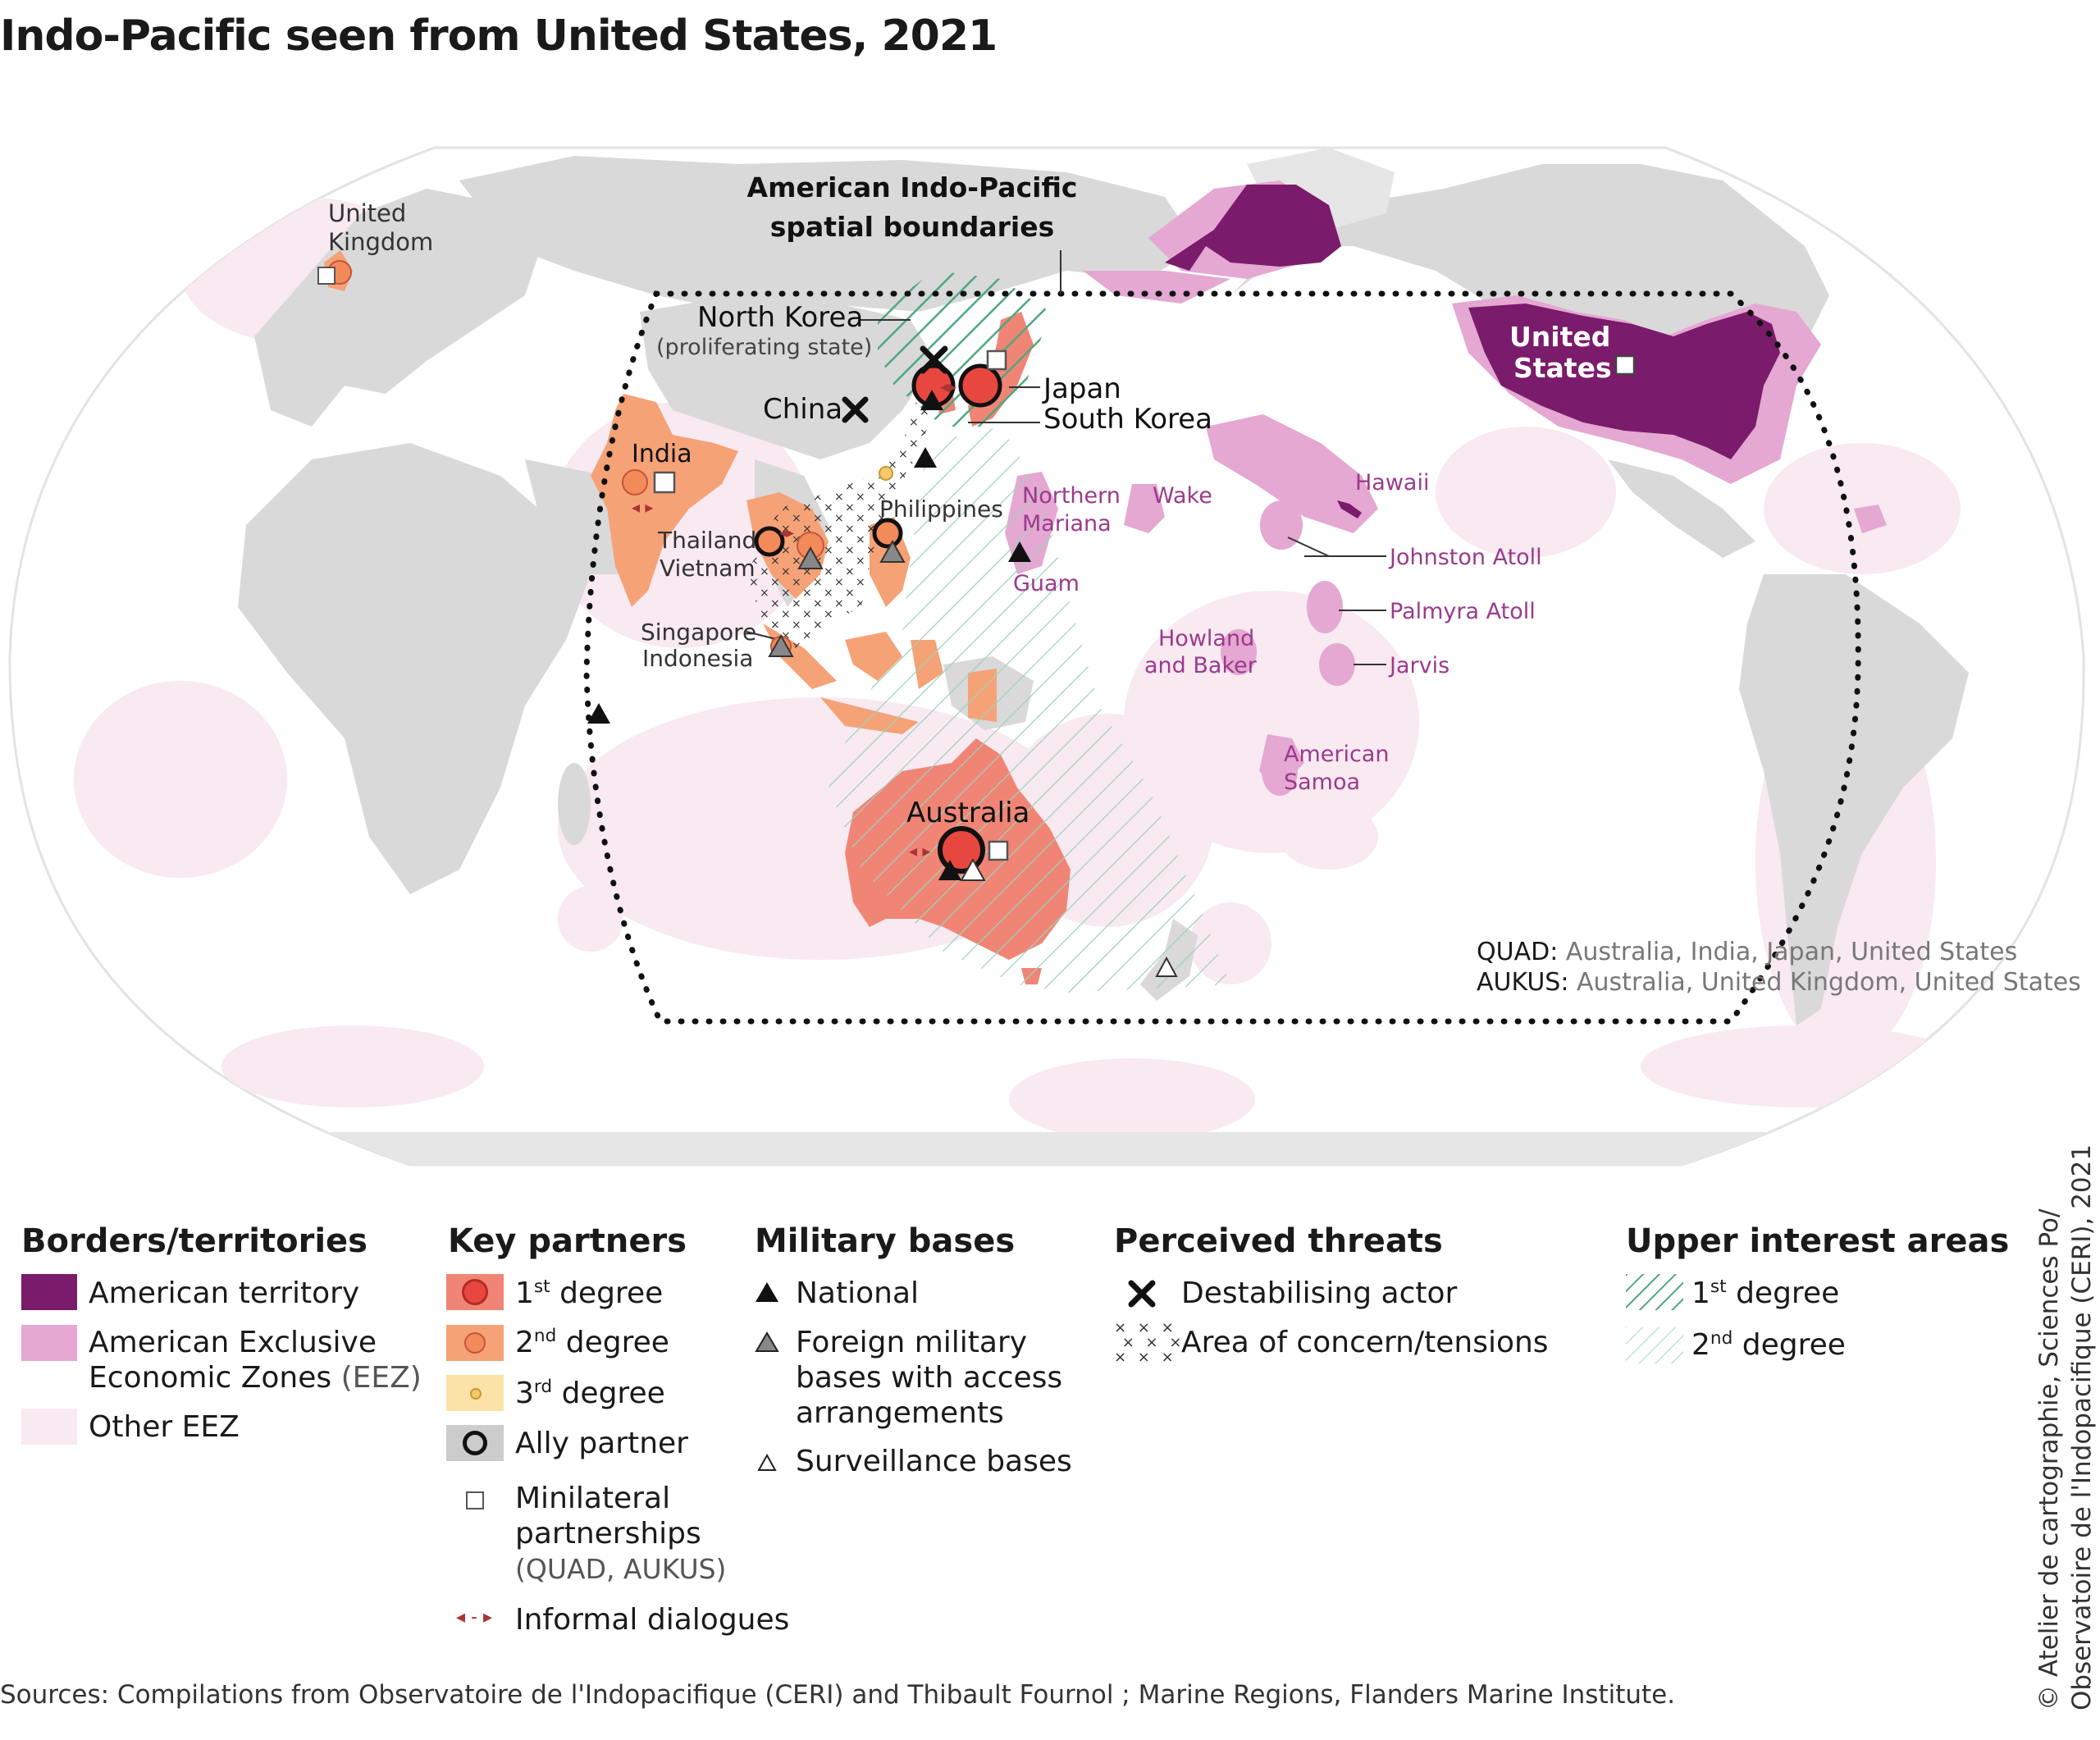 The image size is (2100, 1740). I want to click on aukus-label: AUKUS:, so click(1523, 982).